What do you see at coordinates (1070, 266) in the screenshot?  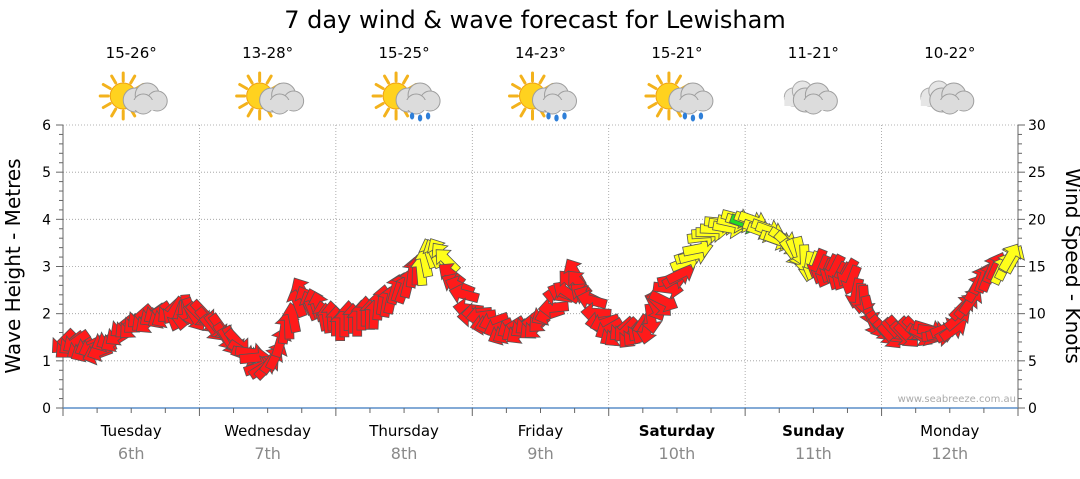 I see `right-axis-label: Wind Speed - Knots` at bounding box center [1070, 266].